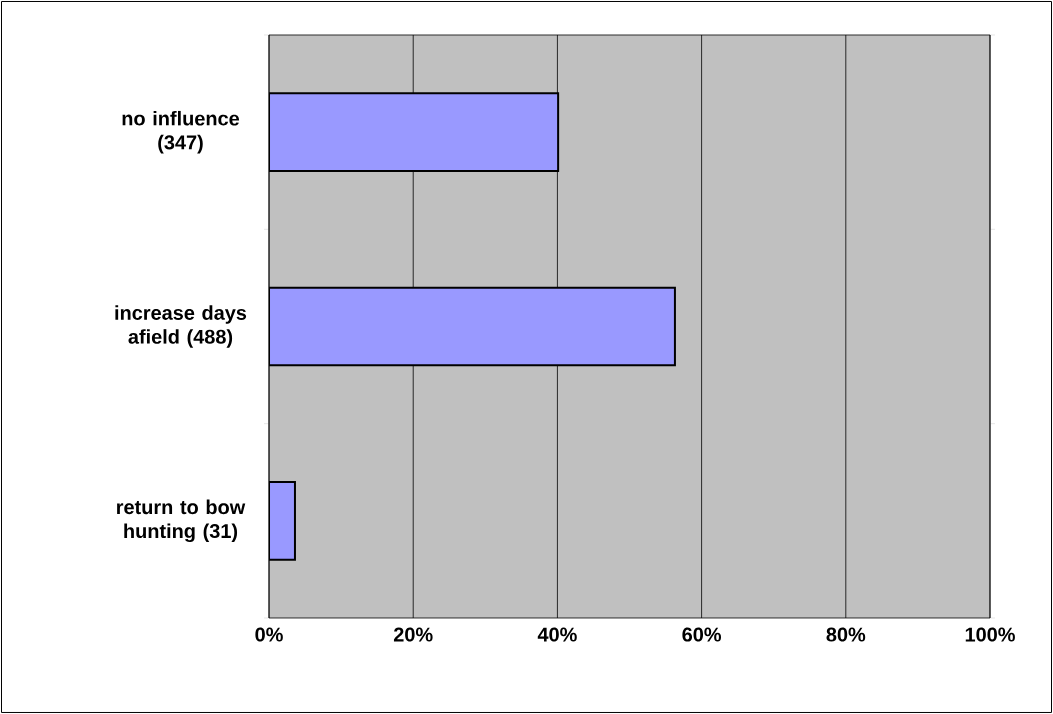 The width and height of the screenshot is (1053, 714). Describe the element at coordinates (181, 521) in the screenshot. I see `y-tick-label: return to bow hunting (31)` at that location.